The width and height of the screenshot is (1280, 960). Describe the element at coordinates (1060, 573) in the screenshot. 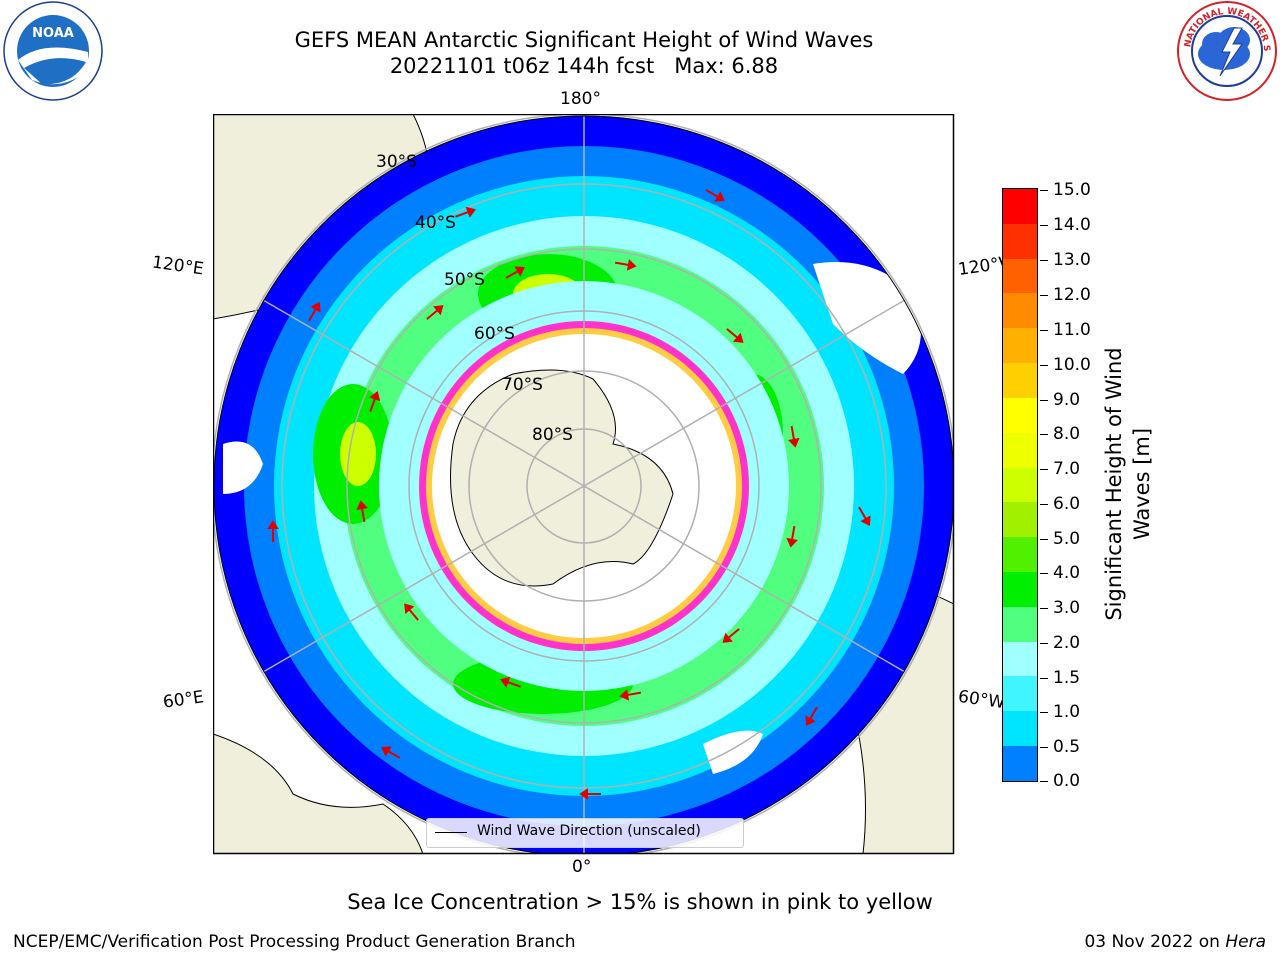

I see `colorbar-tick: 4.0` at that location.